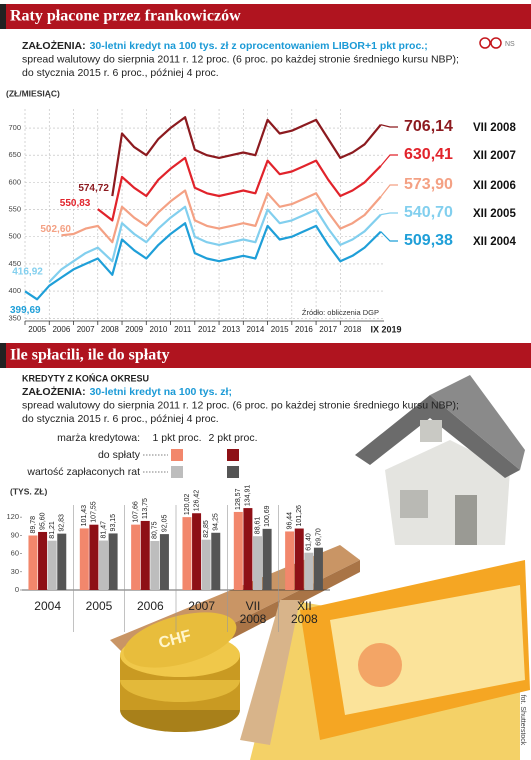 The width and height of the screenshot is (531, 760). I want to click on x-tick-label: 2004, so click(47, 606).